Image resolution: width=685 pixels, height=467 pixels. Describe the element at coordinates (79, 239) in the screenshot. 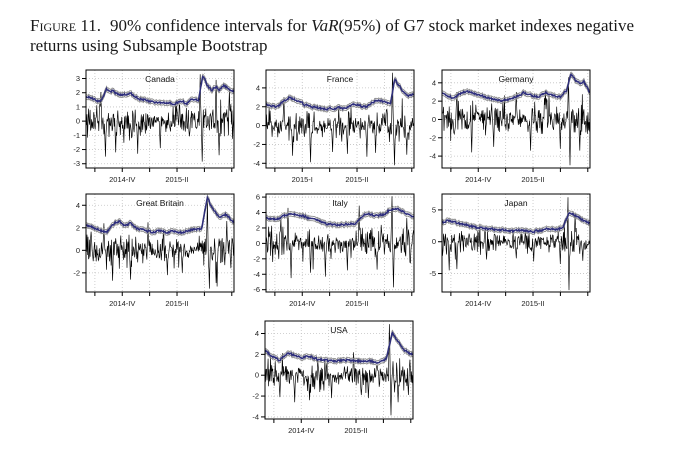

I see `y-axis: 4 2 0 -2` at that location.